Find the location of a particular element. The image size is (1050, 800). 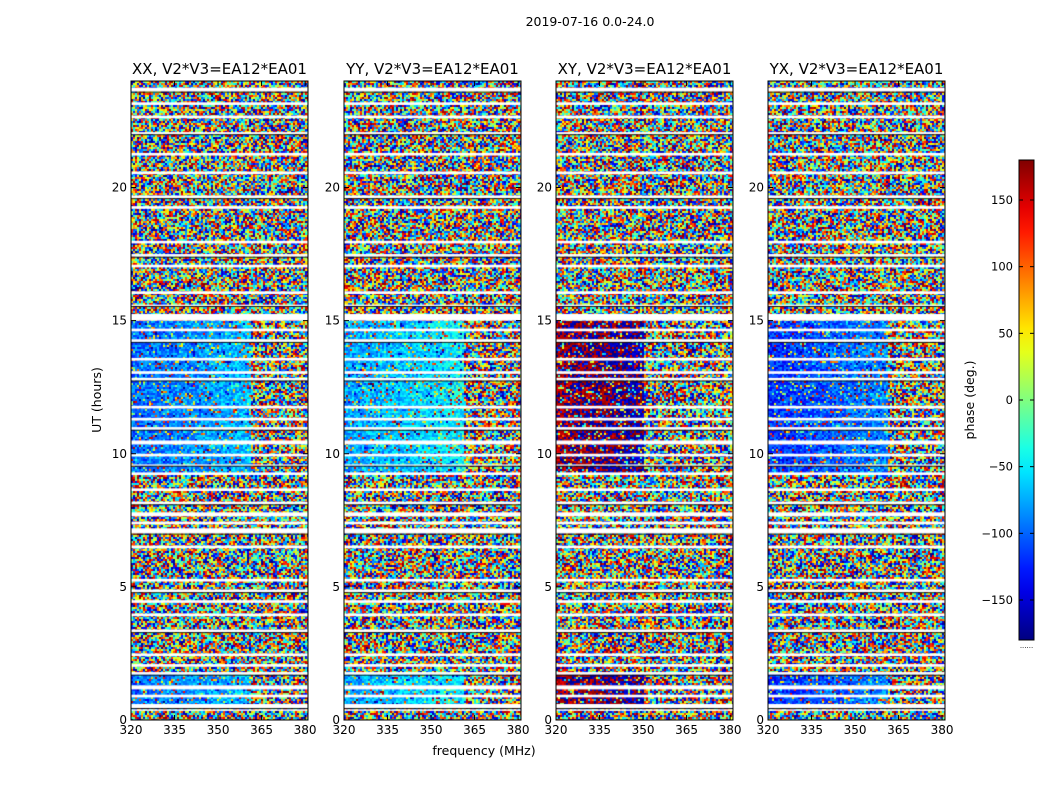

panel-title-1: XX, V2*V3=EA12*EA01 is located at coordinates (219, 69).